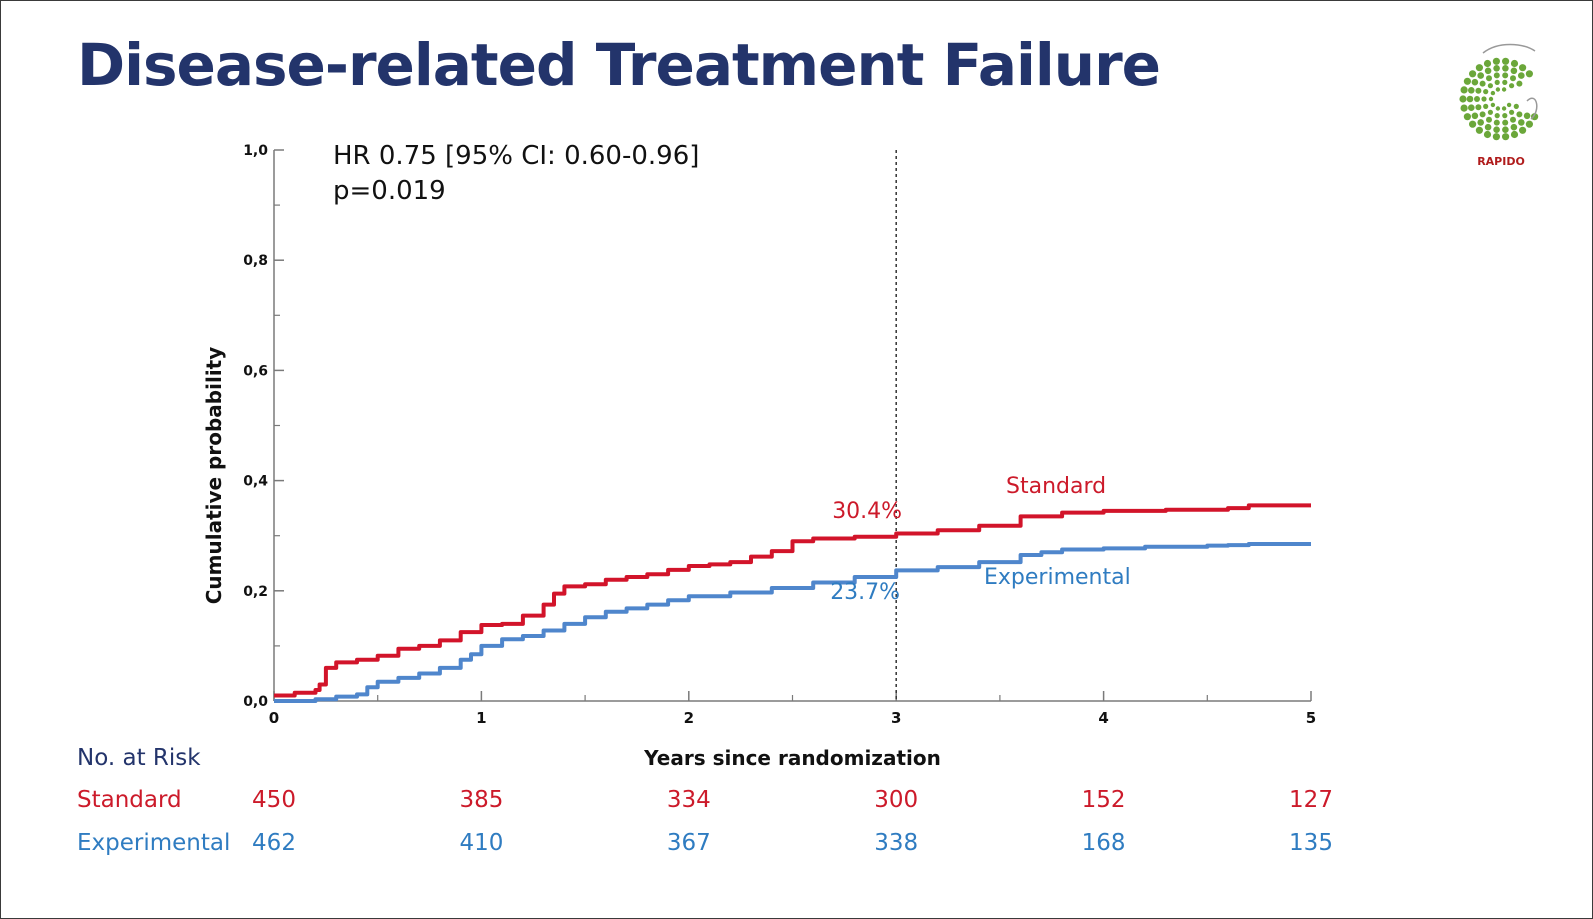 This screenshot has width=1593, height=919. Describe the element at coordinates (792, 622) in the screenshot. I see `series-line-experimental` at that location.